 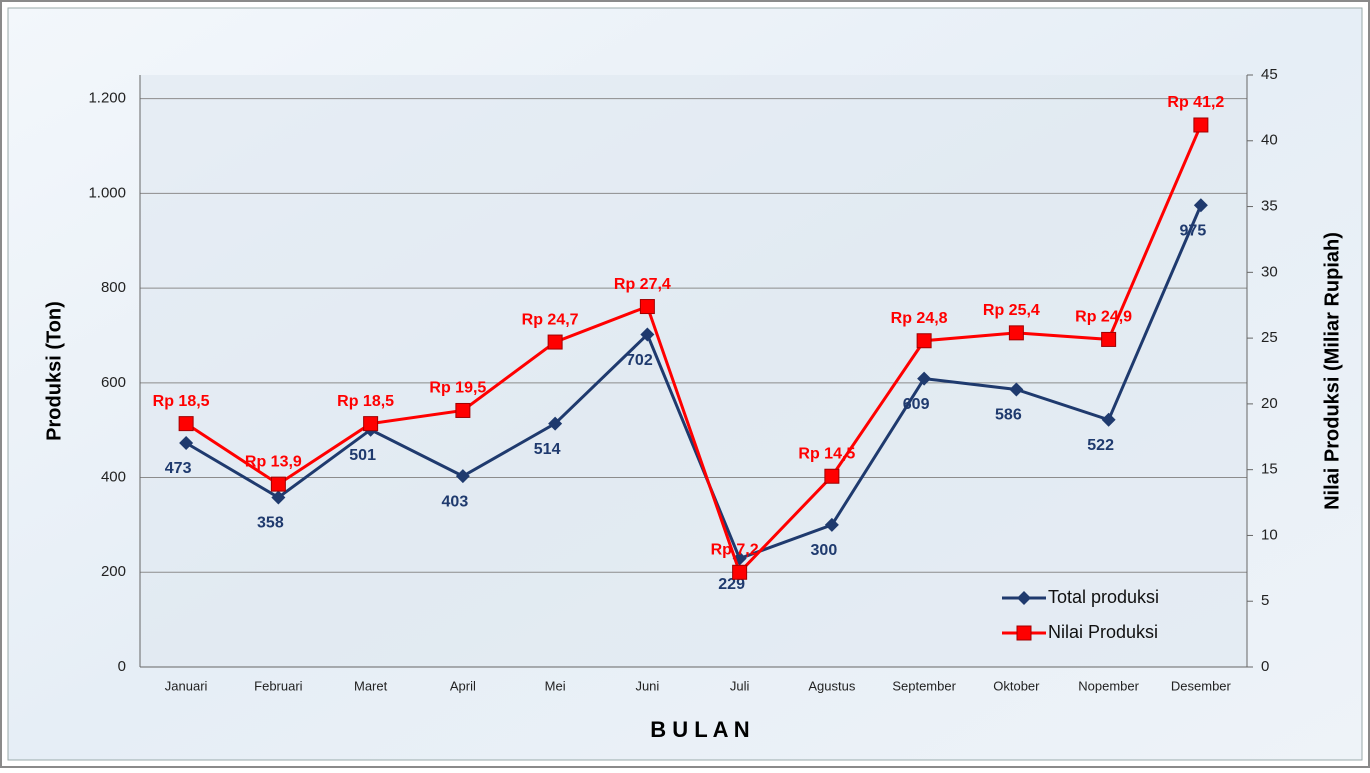 I want to click on x-tick-label: Januari, so click(x=186, y=685).